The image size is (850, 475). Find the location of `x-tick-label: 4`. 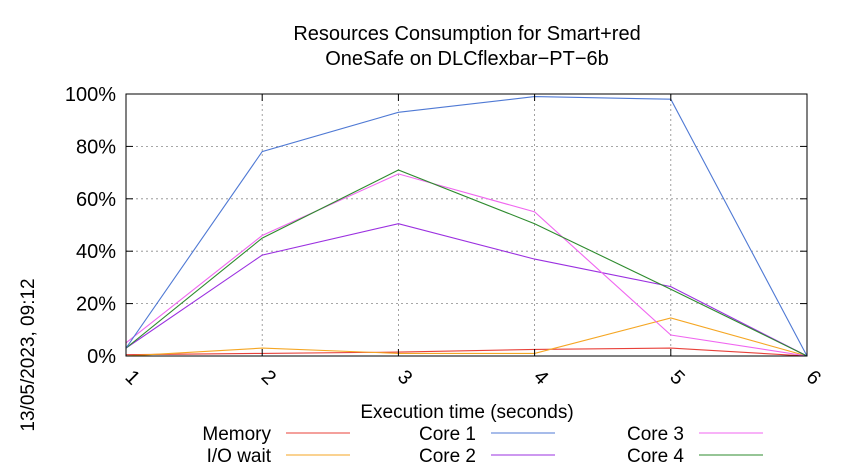

x-tick-label: 4 is located at coordinates (540, 377).